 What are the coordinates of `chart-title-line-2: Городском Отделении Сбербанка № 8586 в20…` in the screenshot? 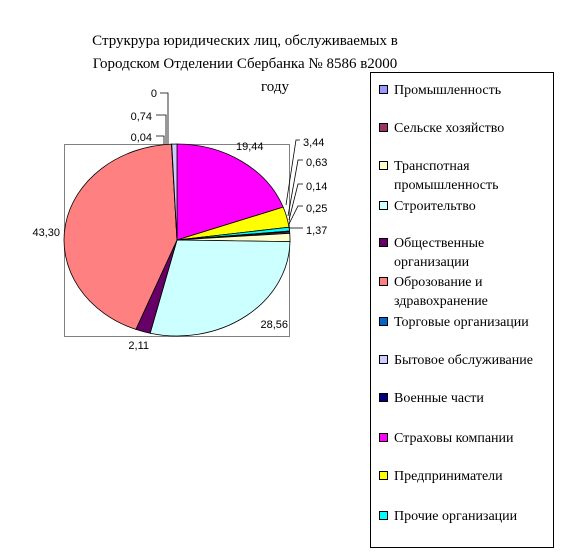 It's located at (245, 64).